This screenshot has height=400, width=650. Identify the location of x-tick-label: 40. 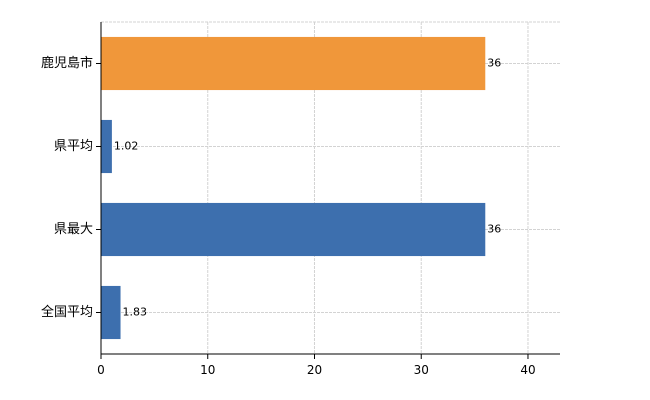
(527, 370).